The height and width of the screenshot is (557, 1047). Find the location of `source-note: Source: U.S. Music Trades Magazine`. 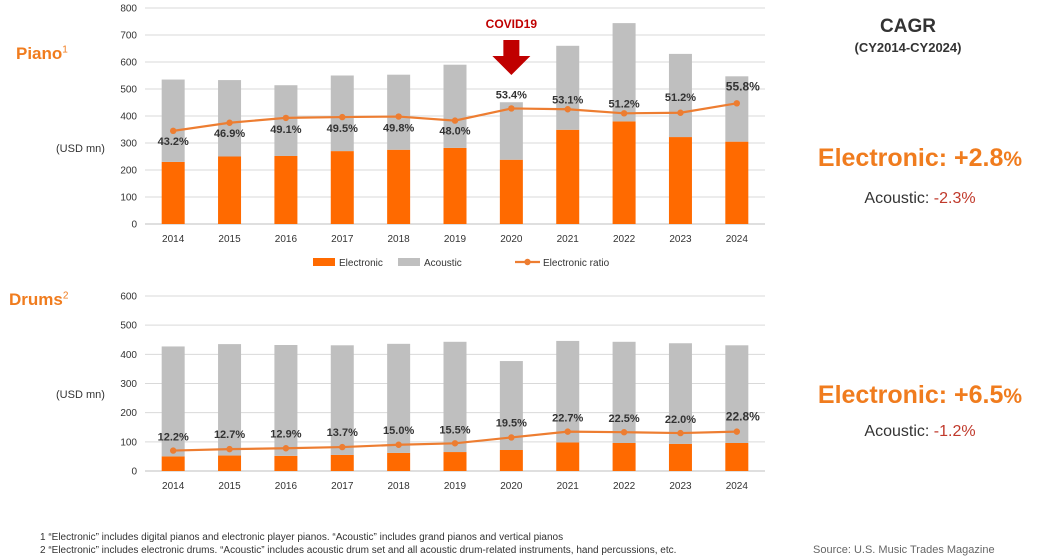

source-note: Source: U.S. Music Trades Magazine is located at coordinates (904, 550).